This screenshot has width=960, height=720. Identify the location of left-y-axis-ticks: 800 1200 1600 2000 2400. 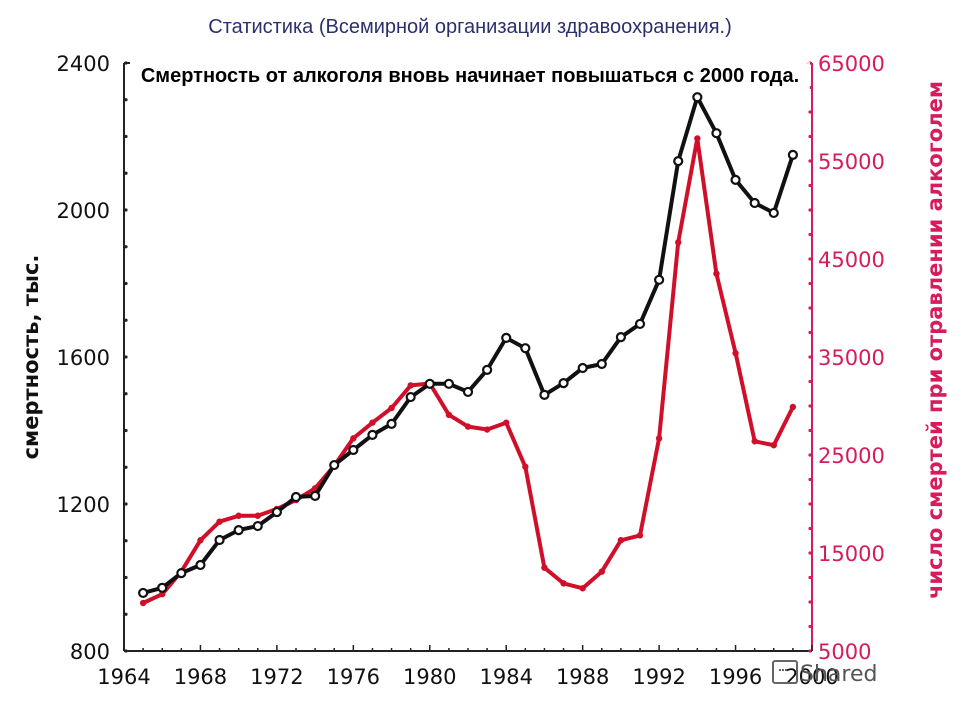
(83, 358).